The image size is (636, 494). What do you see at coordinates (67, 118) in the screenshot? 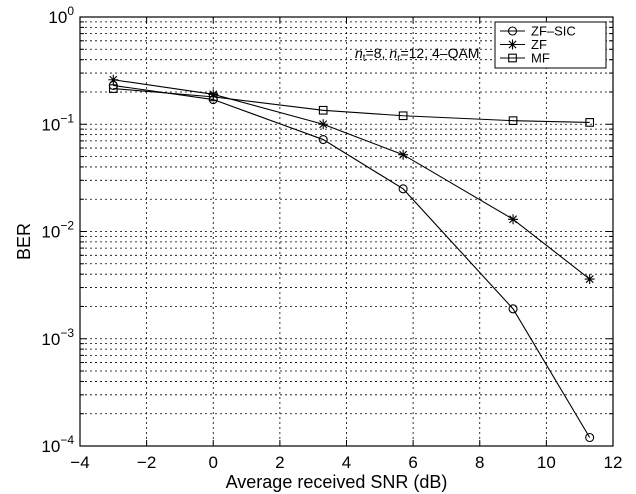
I see `y-tick-label-exponent: −1` at bounding box center [67, 118].